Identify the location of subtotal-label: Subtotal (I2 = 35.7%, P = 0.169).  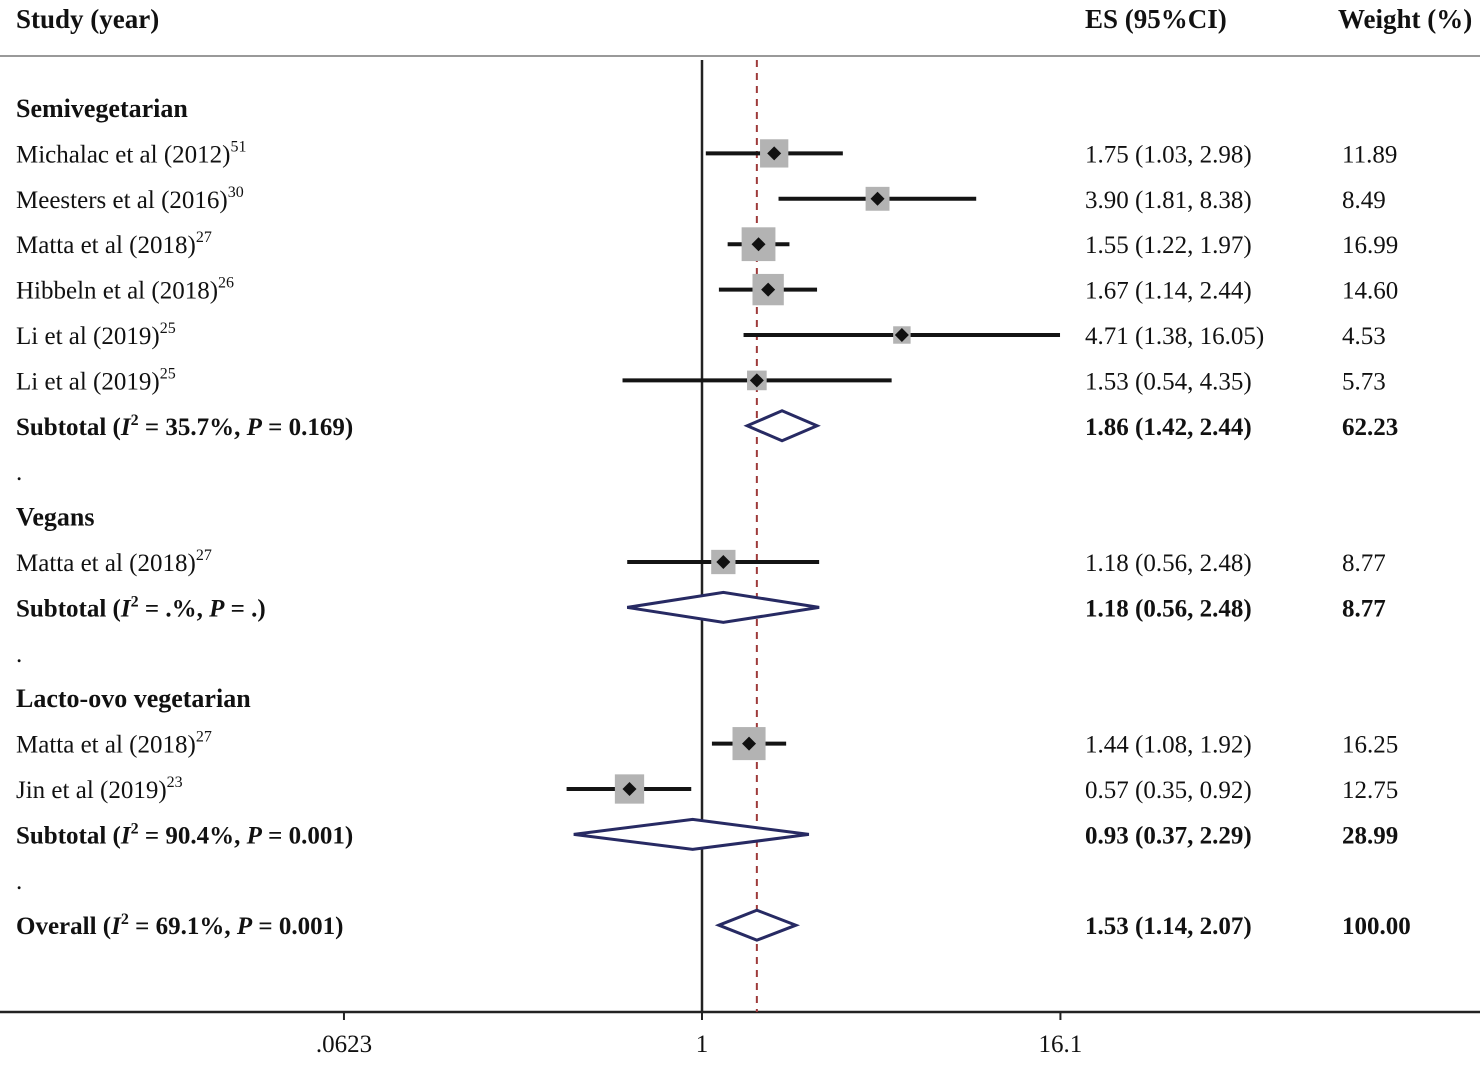
(184, 426).